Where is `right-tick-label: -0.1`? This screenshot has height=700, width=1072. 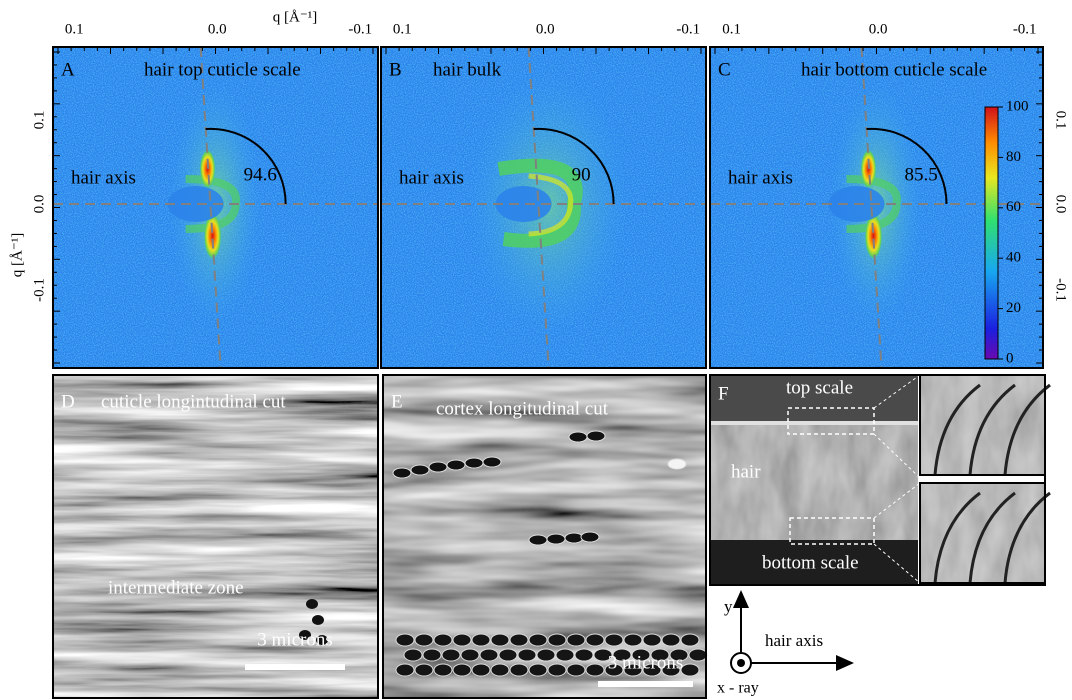 right-tick-label: -0.1 is located at coordinates (1061, 290).